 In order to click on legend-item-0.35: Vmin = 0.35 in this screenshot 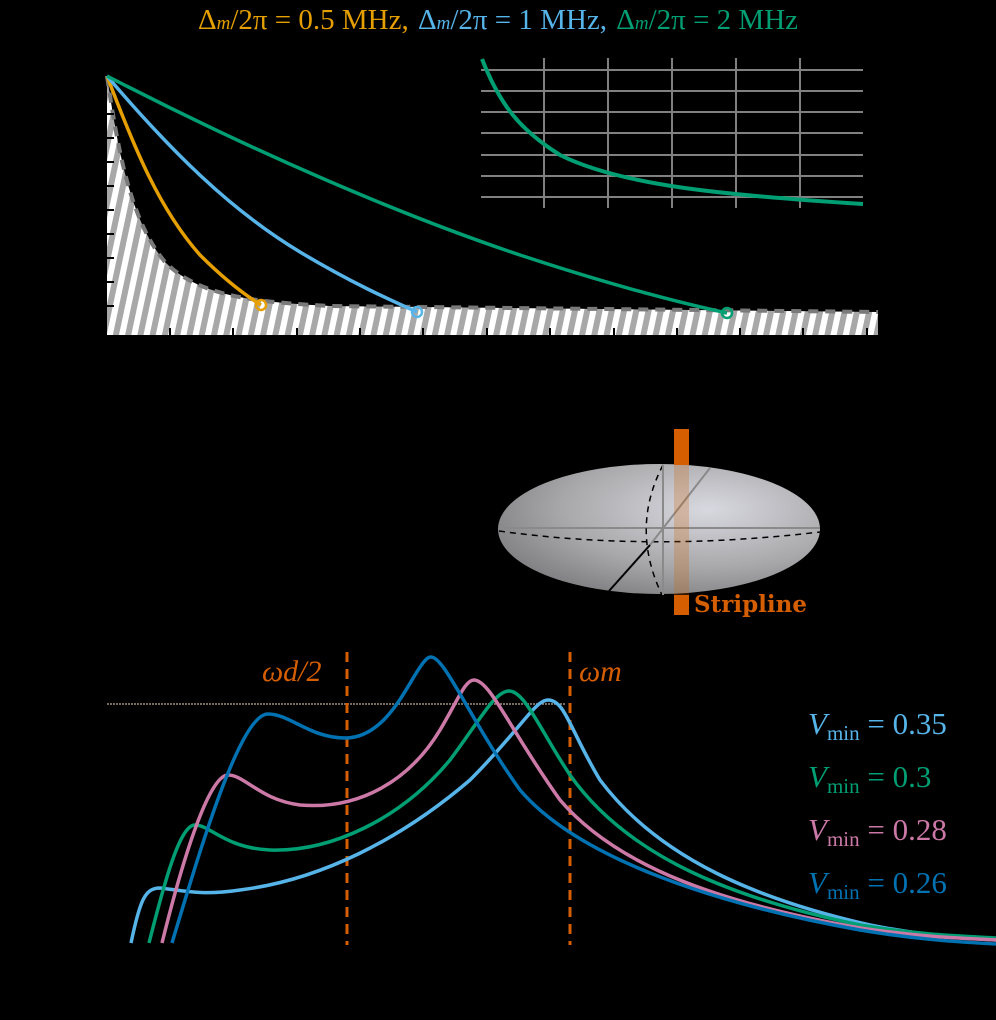, I will do `click(877, 725)`.